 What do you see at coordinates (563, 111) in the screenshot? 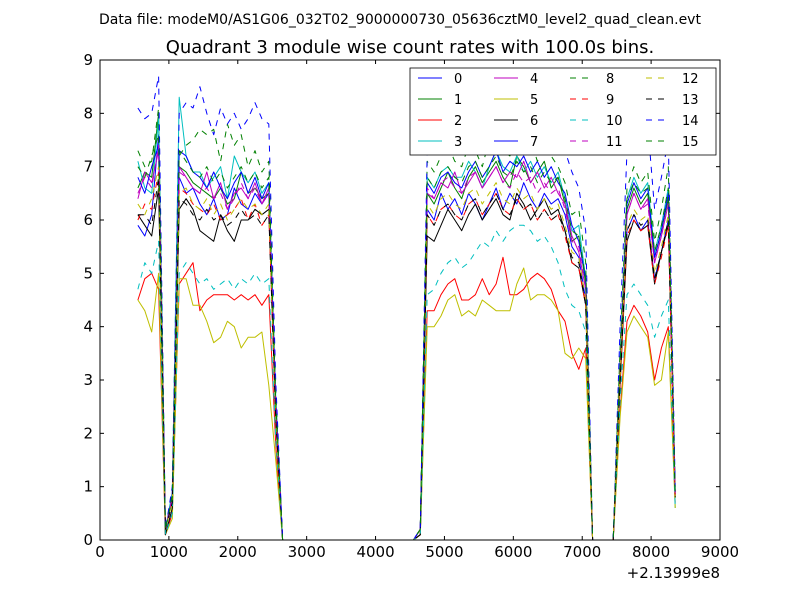
I see `legend-frame` at bounding box center [563, 111].